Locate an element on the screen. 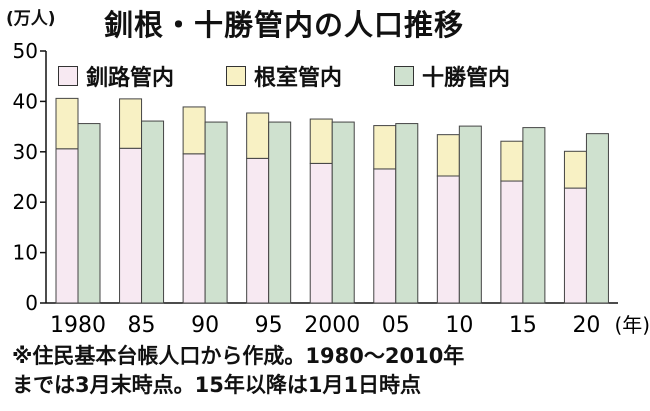 This screenshot has height=411, width=650. footnote-line-2: までは3月末時点。15年以降は1月1日時点 is located at coordinates (217, 385).